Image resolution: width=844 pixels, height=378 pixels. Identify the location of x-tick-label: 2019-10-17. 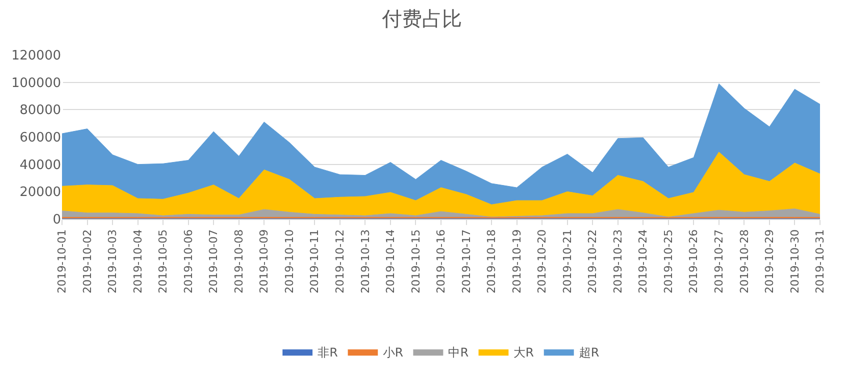
(466, 261).